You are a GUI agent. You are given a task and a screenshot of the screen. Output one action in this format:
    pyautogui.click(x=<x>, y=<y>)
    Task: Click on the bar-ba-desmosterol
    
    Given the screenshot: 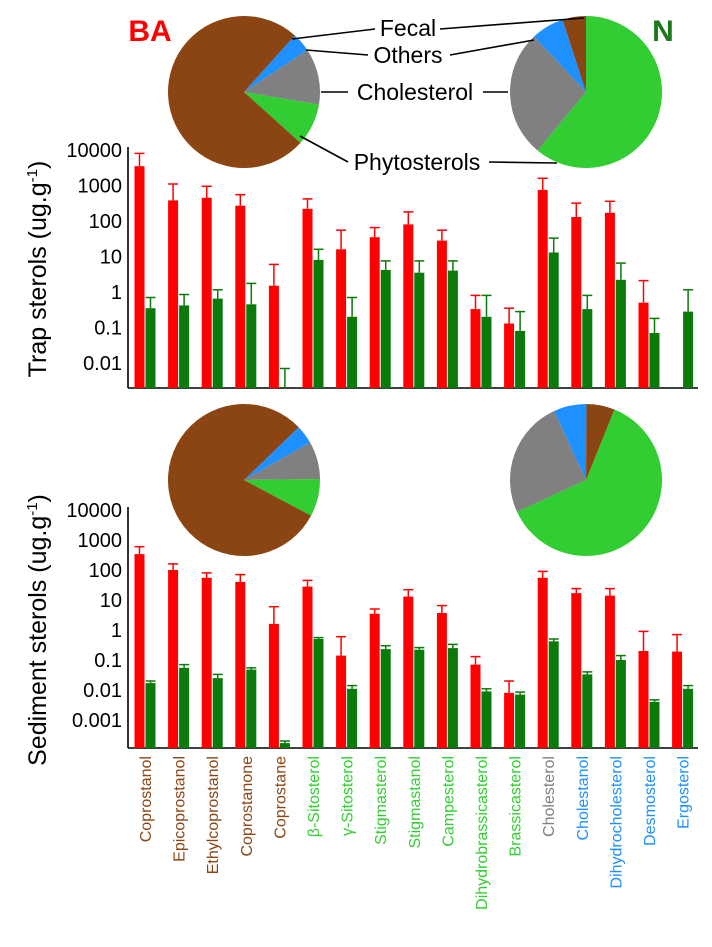 What is the action you would take?
    pyautogui.click(x=643, y=345)
    